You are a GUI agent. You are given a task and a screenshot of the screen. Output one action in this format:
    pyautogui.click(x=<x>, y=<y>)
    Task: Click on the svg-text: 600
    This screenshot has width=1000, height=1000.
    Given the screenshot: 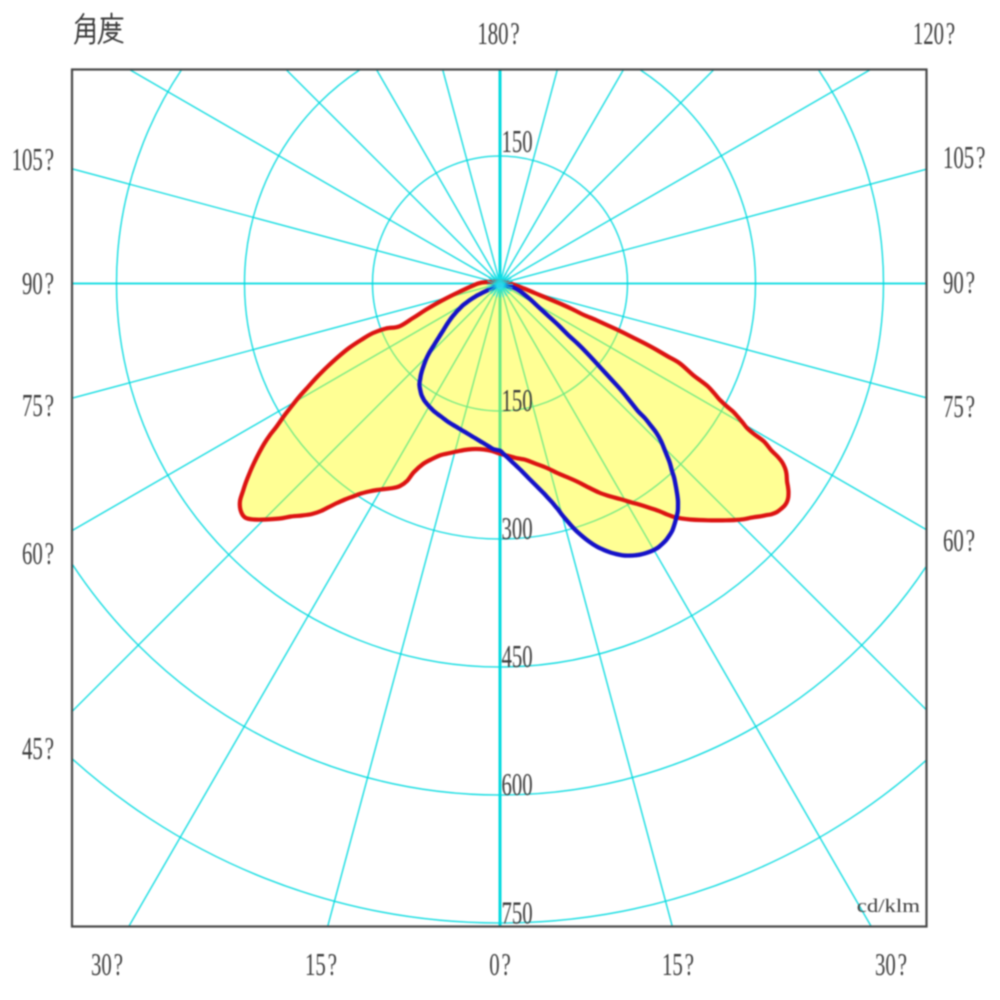 What is the action you would take?
    pyautogui.click(x=517, y=785)
    